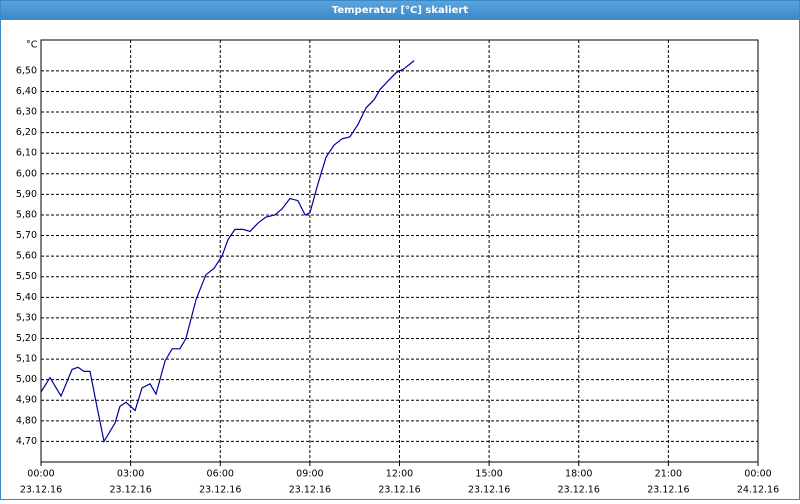  Describe the element at coordinates (309, 474) in the screenshot. I see `x-tick-label: 09:00` at that location.